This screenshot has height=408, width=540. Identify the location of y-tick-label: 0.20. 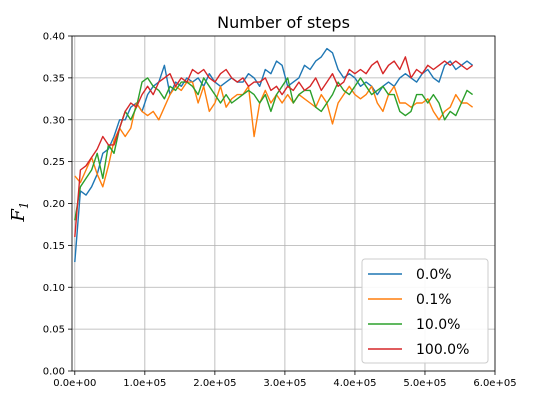
(54, 204).